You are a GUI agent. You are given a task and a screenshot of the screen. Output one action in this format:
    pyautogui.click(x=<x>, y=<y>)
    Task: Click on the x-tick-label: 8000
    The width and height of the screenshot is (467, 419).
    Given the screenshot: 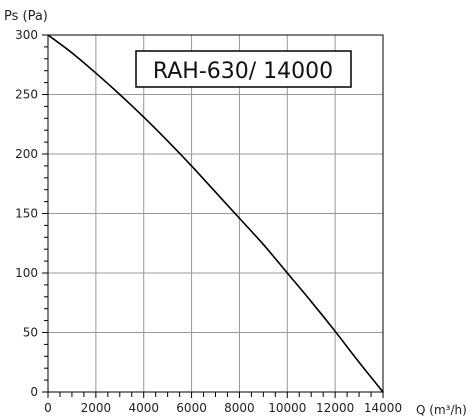 What is the action you would take?
    pyautogui.click(x=239, y=408)
    